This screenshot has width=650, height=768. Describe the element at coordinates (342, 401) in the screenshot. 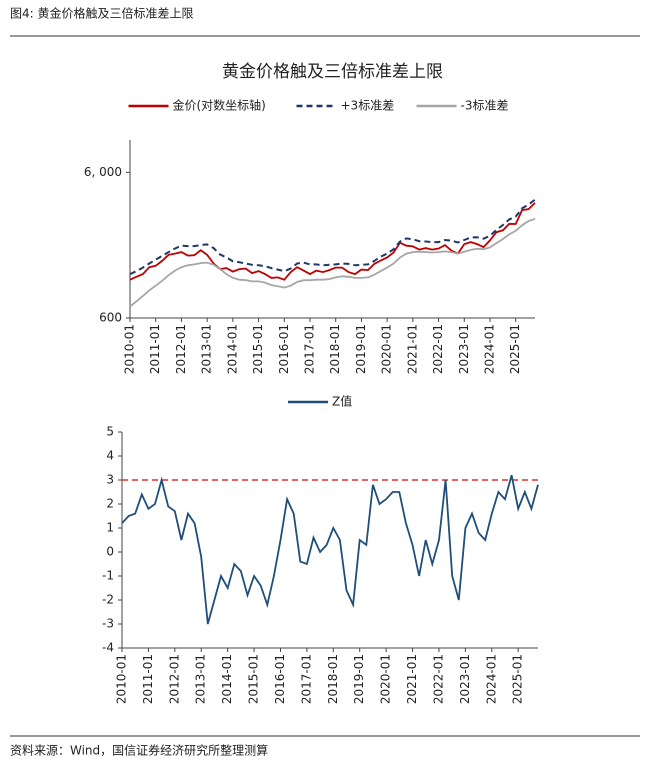

I see `legend-label: Z值` at that location.